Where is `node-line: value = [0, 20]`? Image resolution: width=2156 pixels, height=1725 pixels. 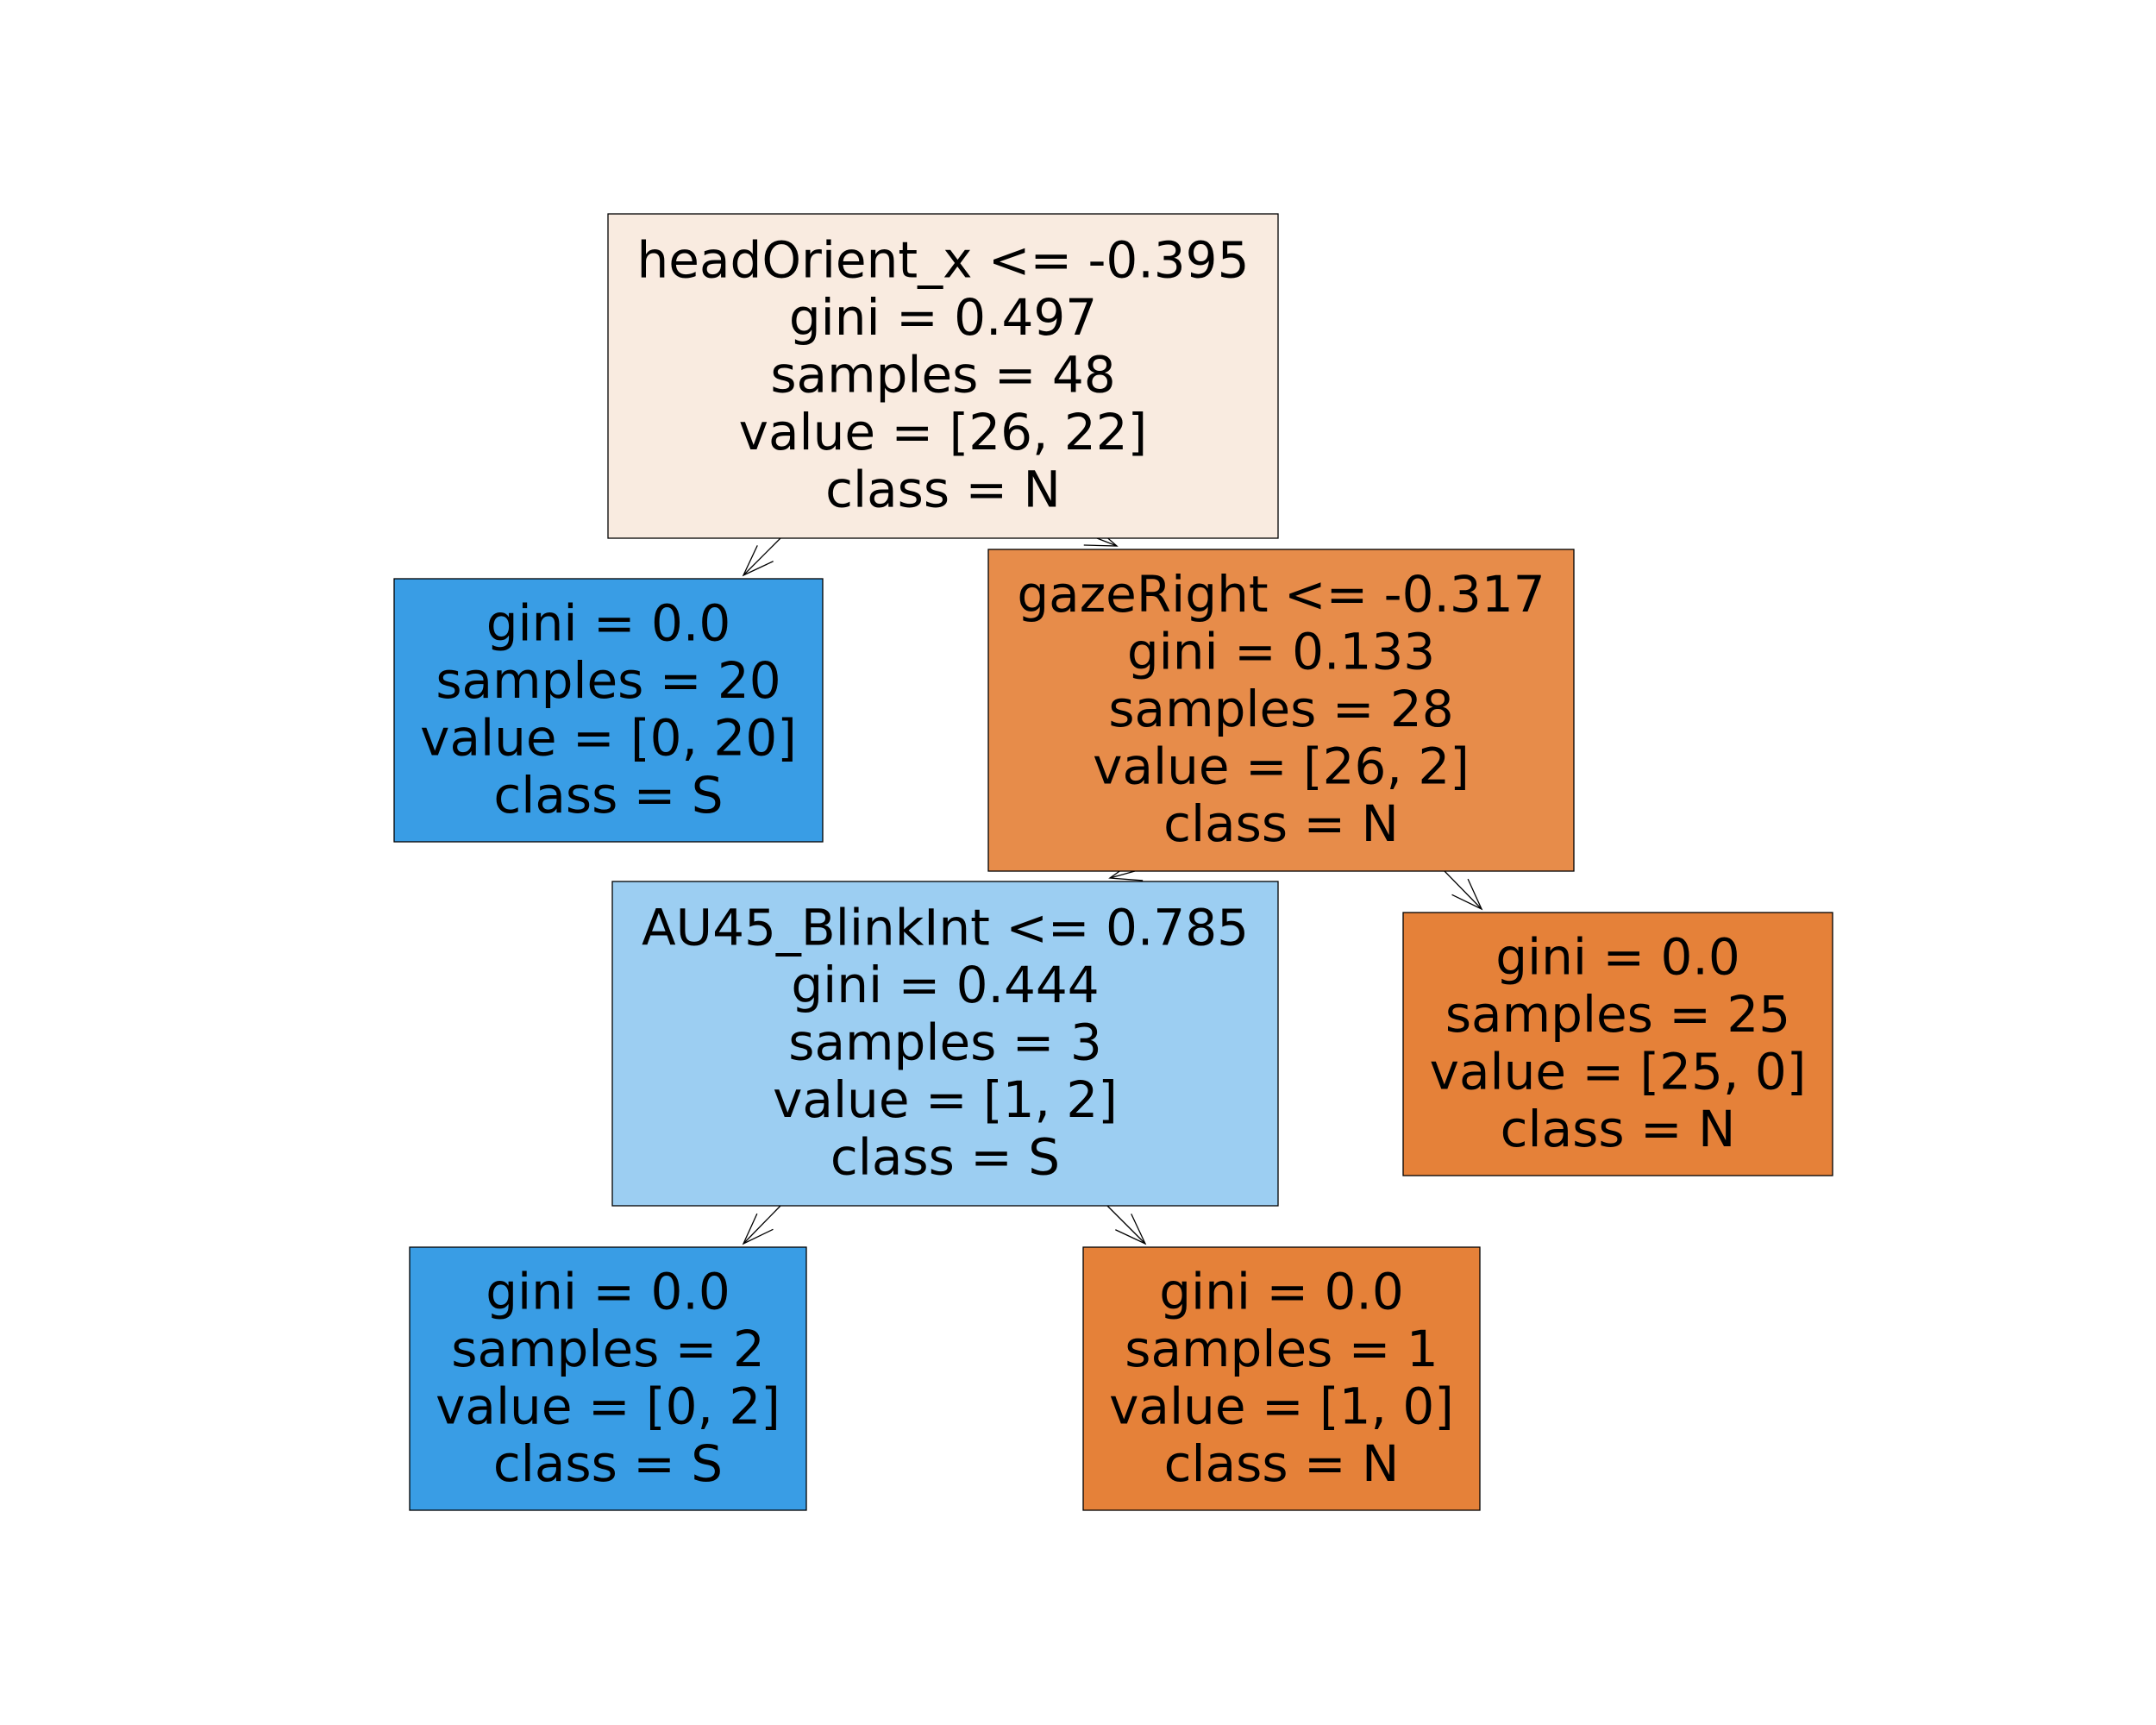
node-line: value = [0, 20] is located at coordinates (608, 738).